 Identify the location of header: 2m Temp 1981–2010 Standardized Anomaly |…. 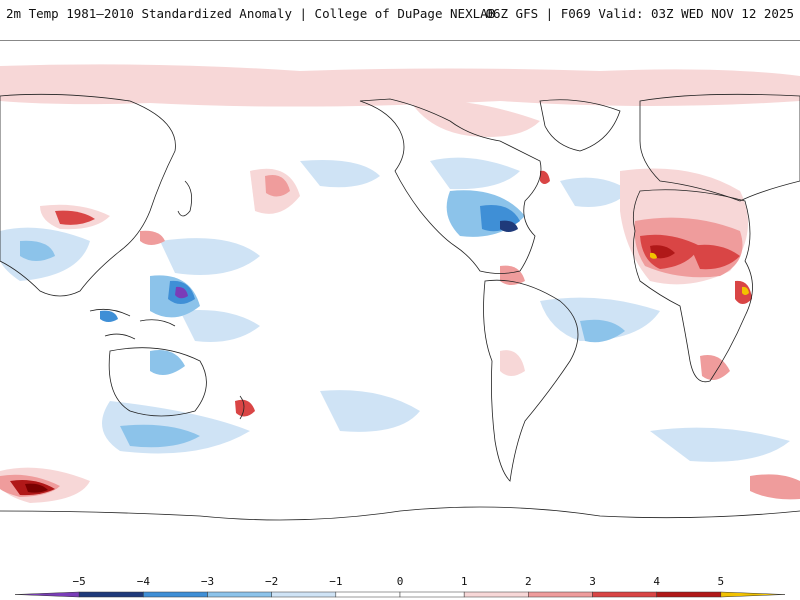
(400, 20).